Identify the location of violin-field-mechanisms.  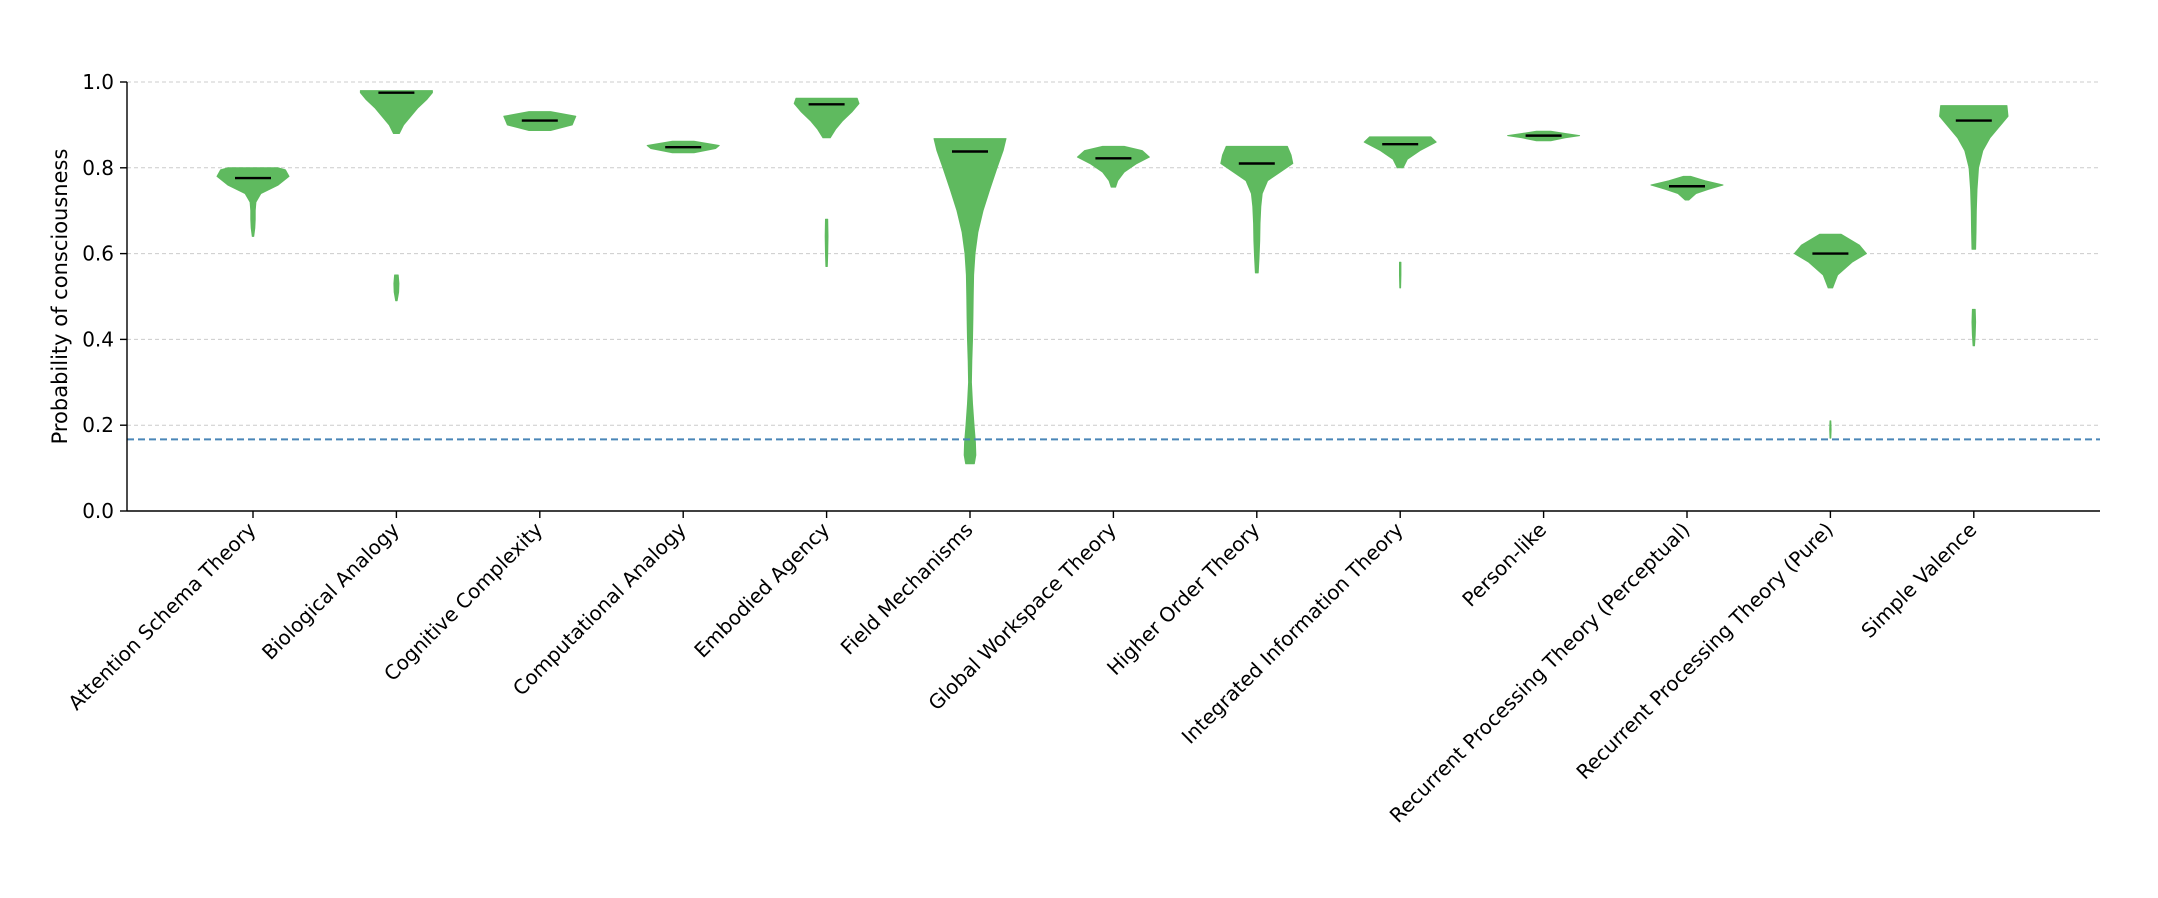
(970, 301).